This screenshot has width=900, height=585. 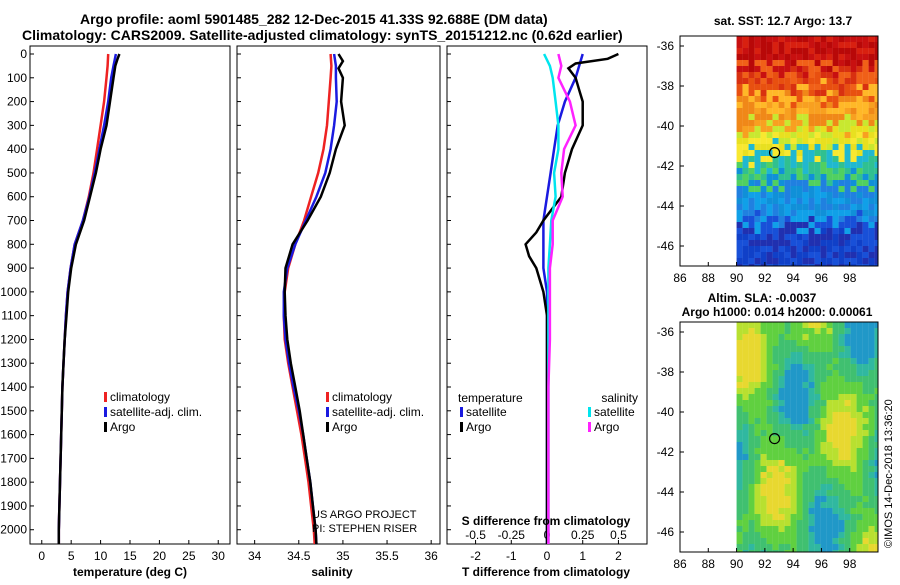 I want to click on map-y-tick-label: -44, so click(x=666, y=492).